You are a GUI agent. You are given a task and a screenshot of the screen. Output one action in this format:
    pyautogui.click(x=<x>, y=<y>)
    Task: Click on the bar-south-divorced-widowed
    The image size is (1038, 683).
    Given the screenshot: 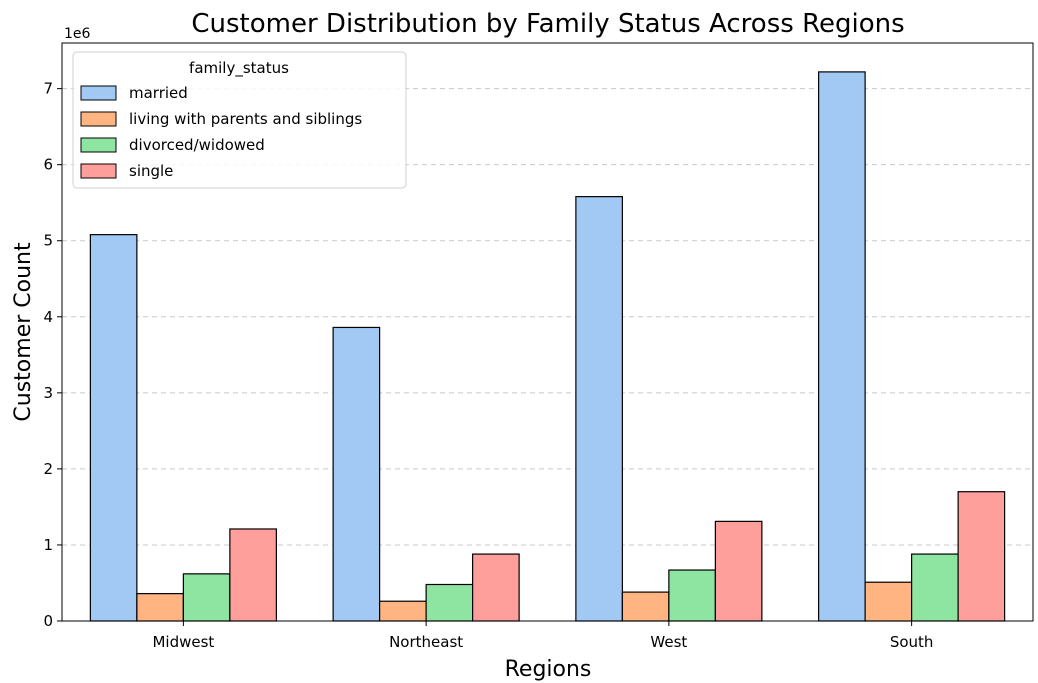 What is the action you would take?
    pyautogui.click(x=935, y=587)
    